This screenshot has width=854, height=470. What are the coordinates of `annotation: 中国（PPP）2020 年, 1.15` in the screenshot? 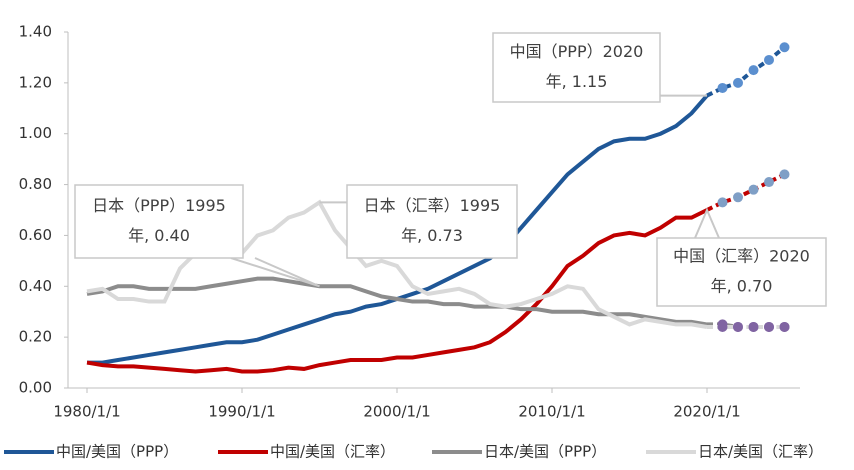 It's located at (599, 67).